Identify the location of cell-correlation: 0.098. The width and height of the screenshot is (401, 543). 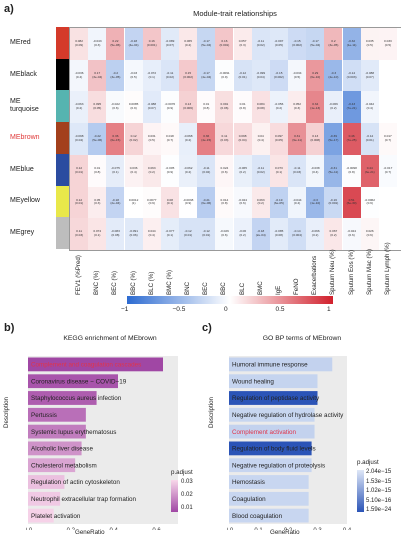
(242, 136).